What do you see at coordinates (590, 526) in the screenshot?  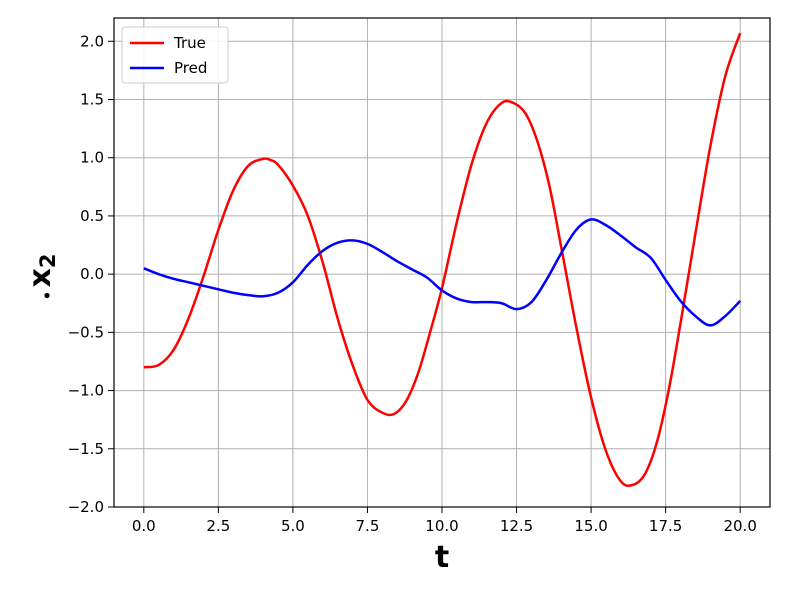 I see `x-tick-label: 15.0` at bounding box center [590, 526].